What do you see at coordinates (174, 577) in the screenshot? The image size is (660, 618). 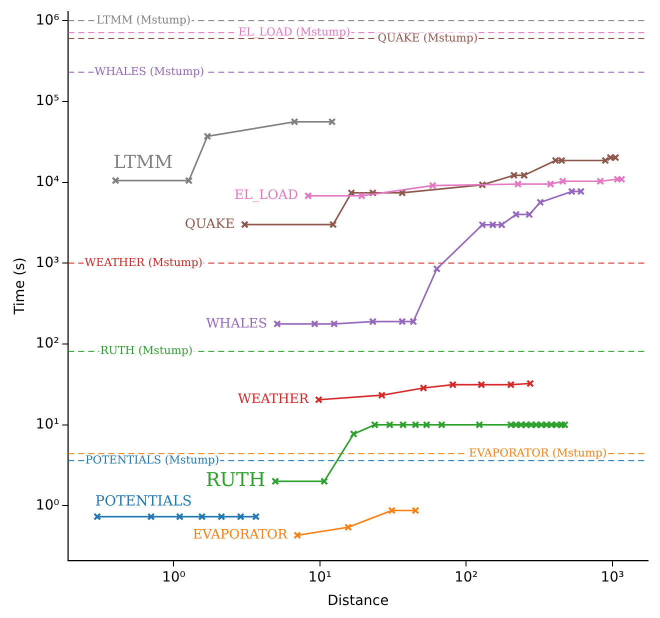 I see `x-tick-label: 10⁰` at bounding box center [174, 577].